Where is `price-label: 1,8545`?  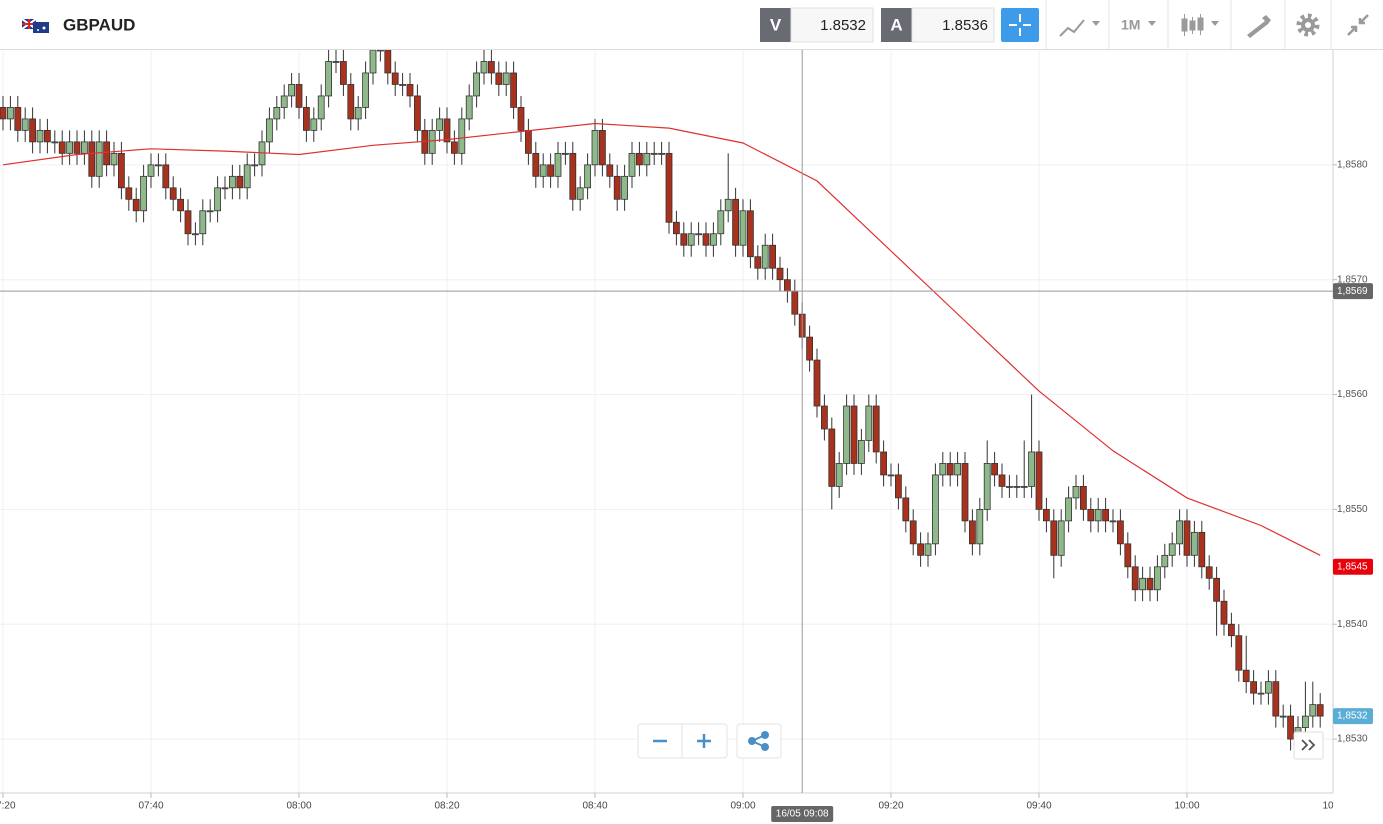 price-label: 1,8545 is located at coordinates (1352, 566).